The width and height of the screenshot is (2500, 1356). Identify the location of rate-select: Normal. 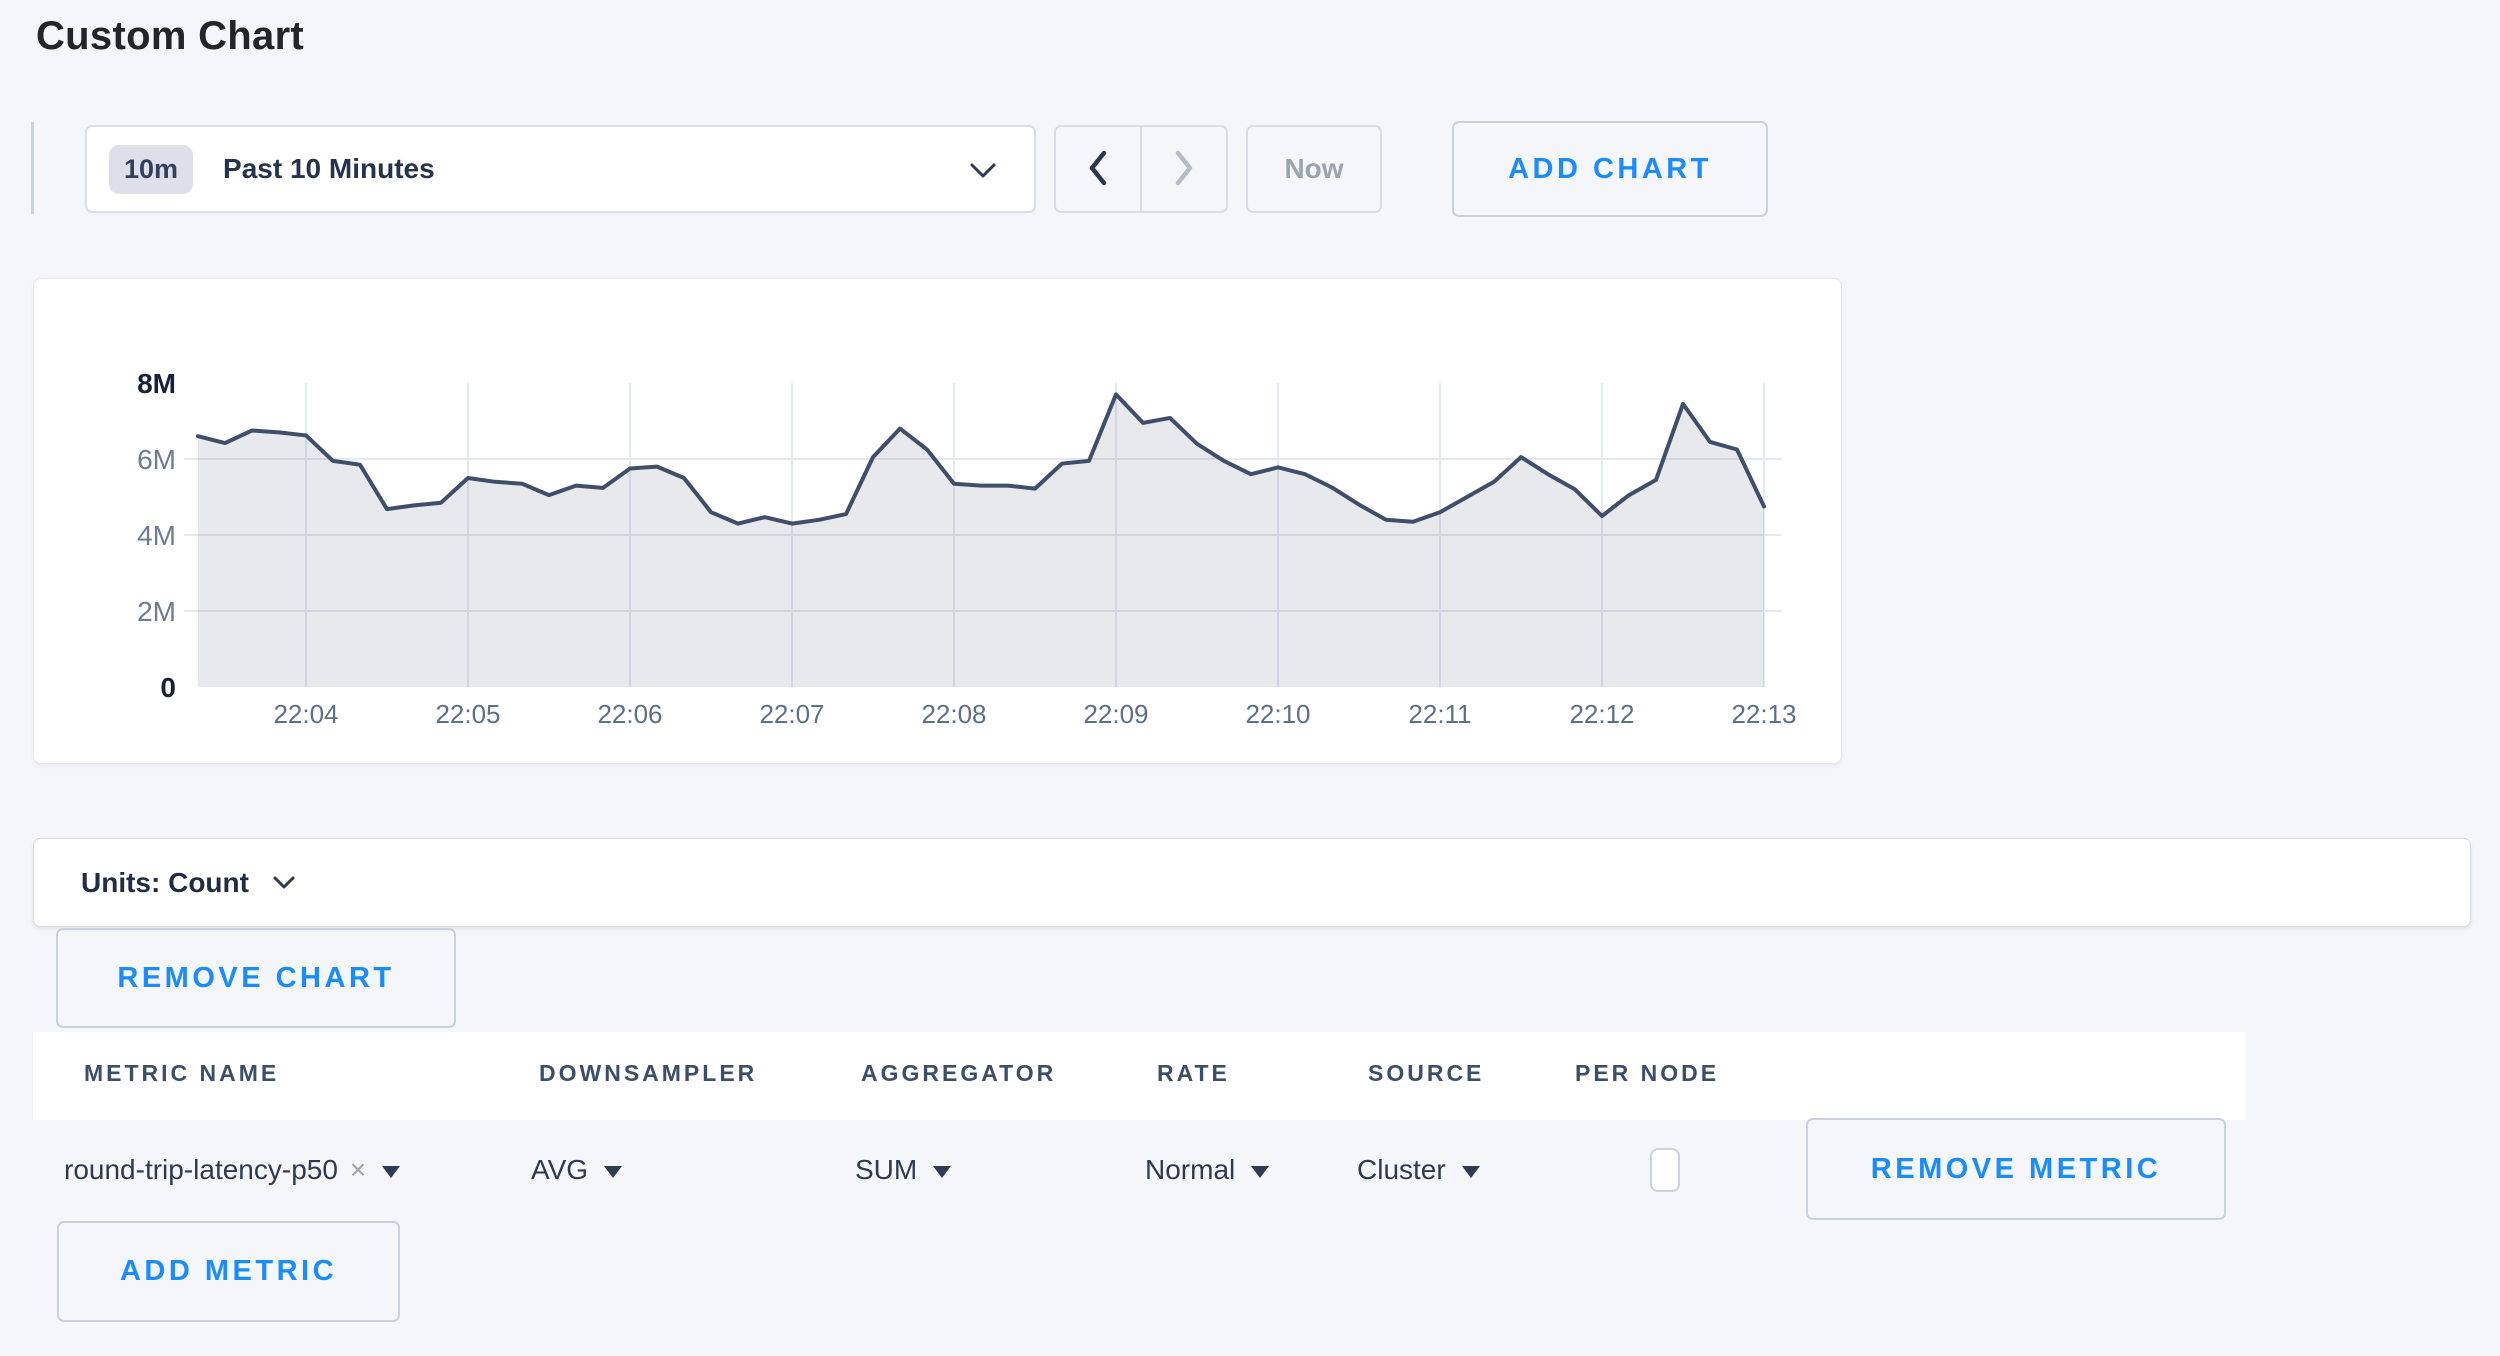
(1207, 1170).